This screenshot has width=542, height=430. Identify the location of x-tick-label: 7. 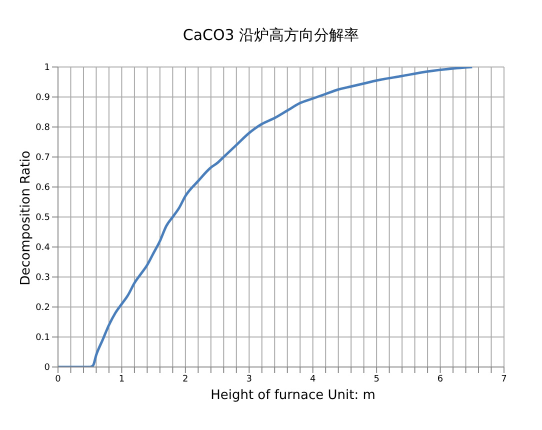
(504, 379).